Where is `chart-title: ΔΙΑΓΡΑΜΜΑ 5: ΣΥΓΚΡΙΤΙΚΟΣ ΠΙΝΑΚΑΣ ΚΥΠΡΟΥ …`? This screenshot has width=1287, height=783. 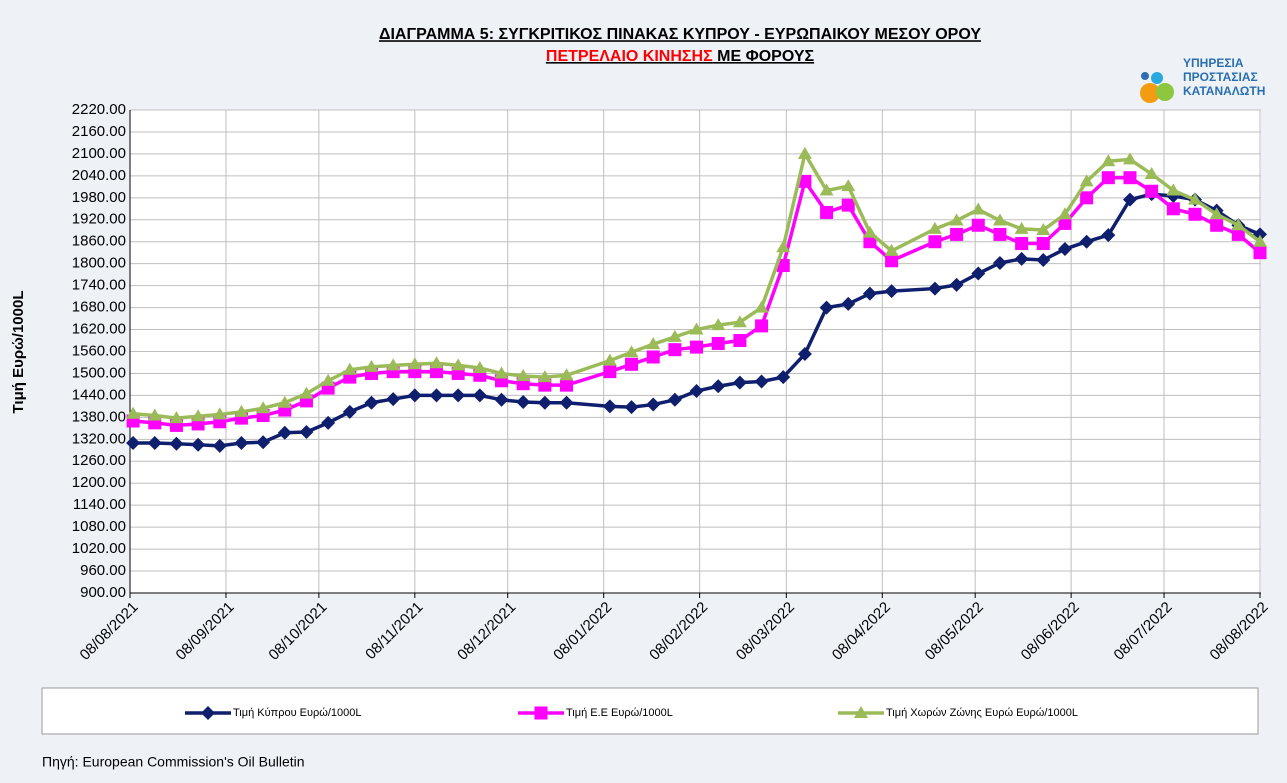 chart-title: ΔΙΑΓΡΑΜΜΑ 5: ΣΥΓΚΡΙΤΙΚΟΣ ΠΙΝΑΚΑΣ ΚΥΠΡΟΥ … is located at coordinates (680, 34).